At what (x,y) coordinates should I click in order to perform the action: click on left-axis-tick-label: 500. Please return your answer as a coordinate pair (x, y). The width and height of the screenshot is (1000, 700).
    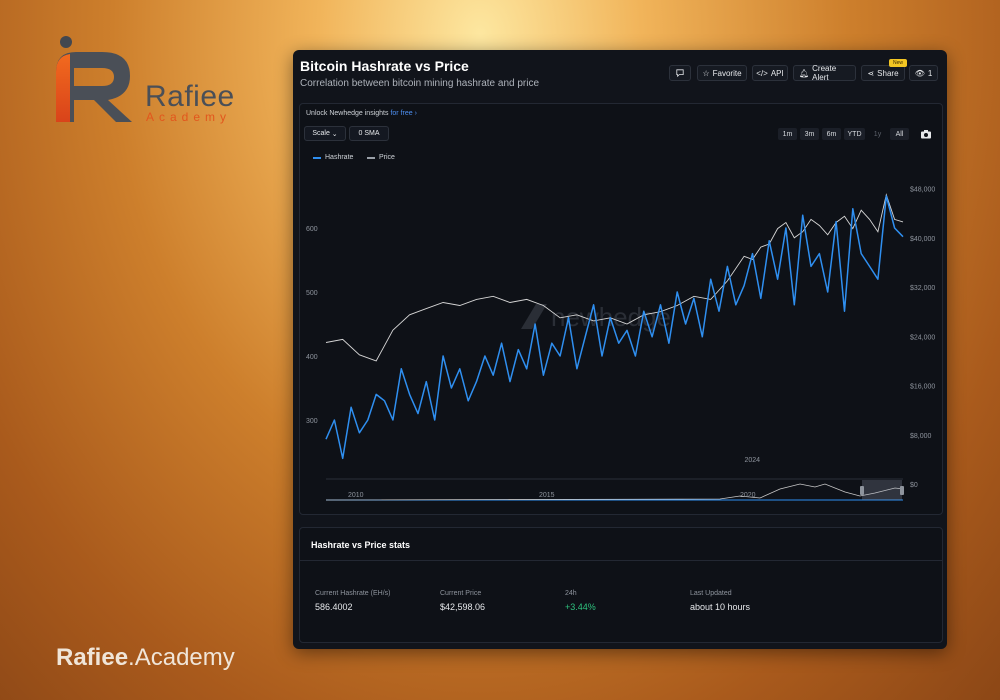
    Looking at the image, I should click on (312, 293).